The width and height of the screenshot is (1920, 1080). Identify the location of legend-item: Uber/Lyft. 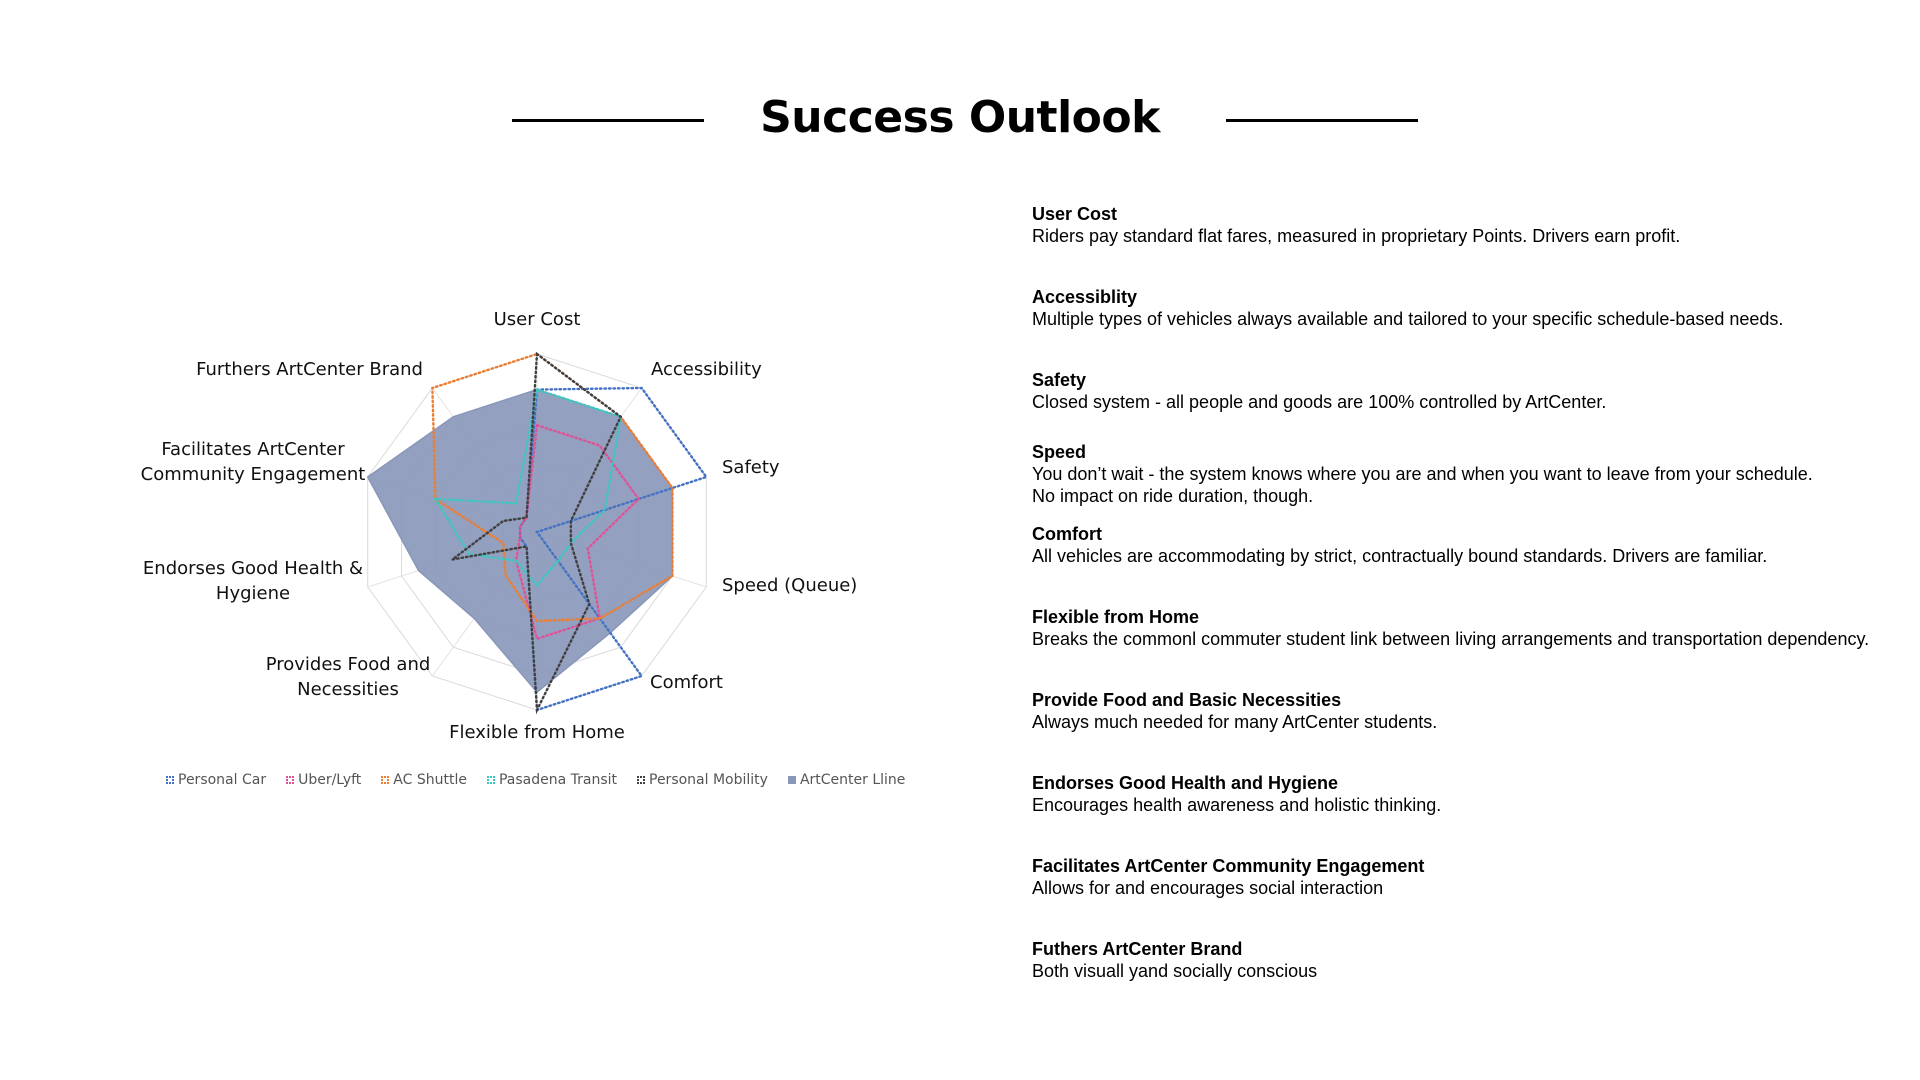
(323, 780).